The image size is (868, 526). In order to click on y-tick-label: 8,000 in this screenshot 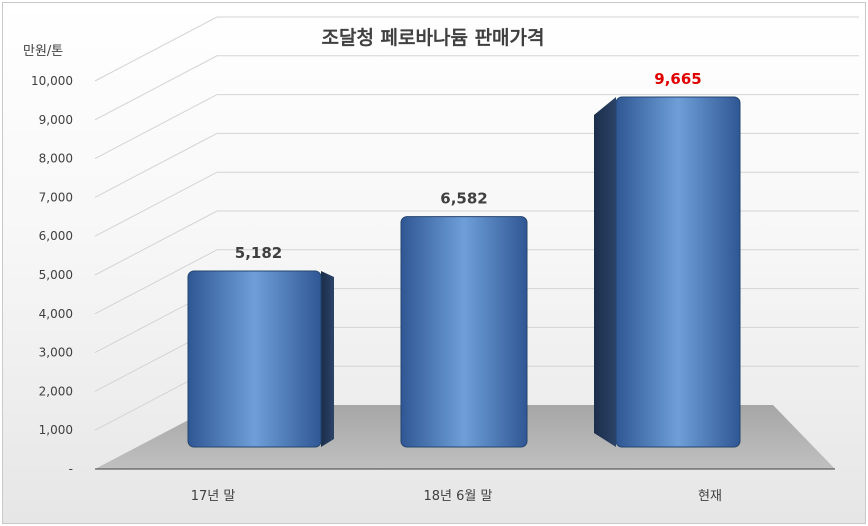, I will do `click(56, 159)`.